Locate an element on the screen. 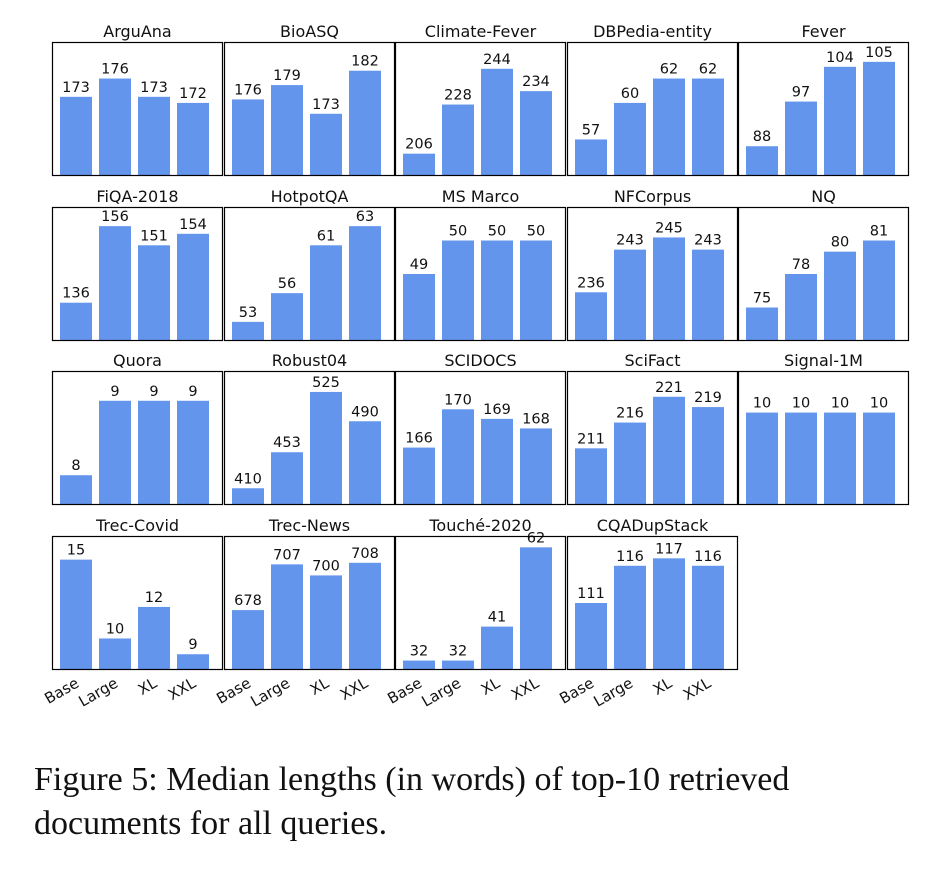  data-label: 708 is located at coordinates (365, 554).